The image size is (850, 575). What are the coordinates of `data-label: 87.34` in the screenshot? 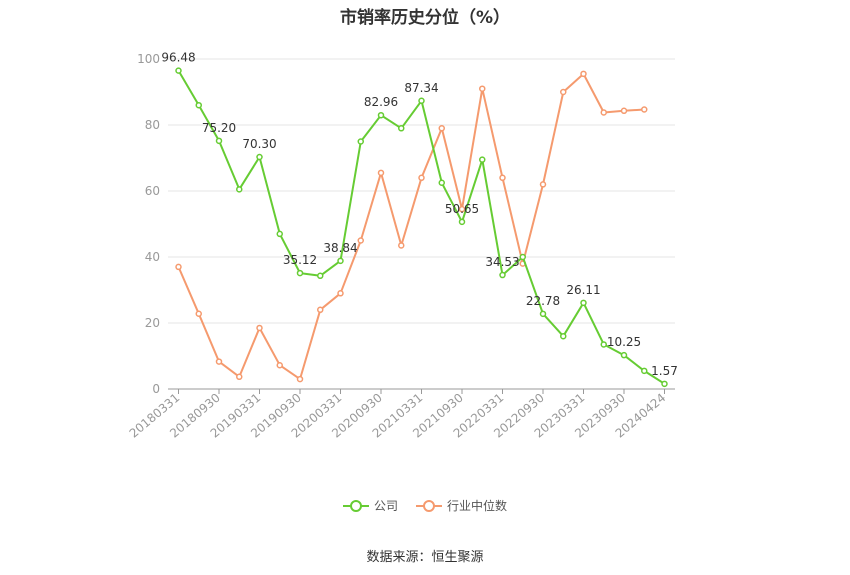 It's located at (421, 88).